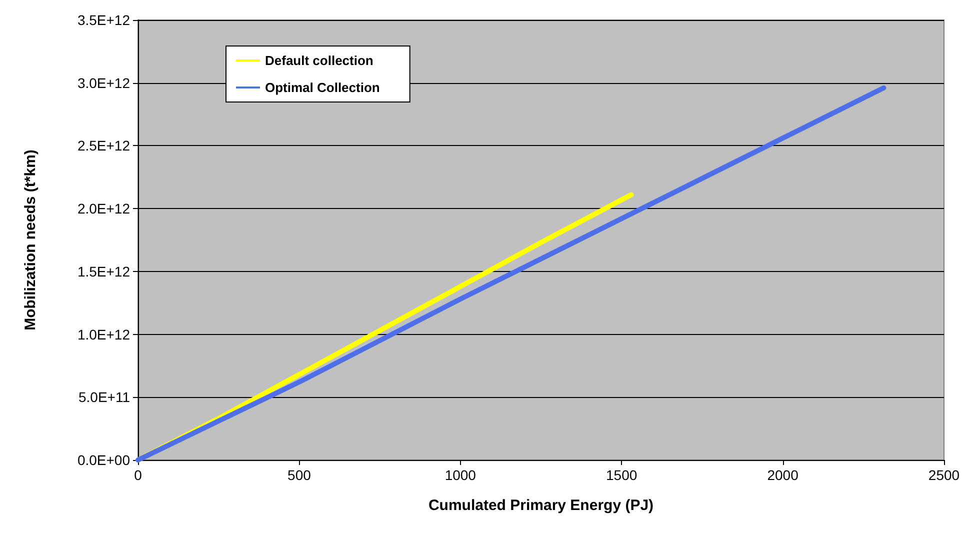 The width and height of the screenshot is (974, 534). What do you see at coordinates (300, 475) in the screenshot?
I see `x-tick-label: 500` at bounding box center [300, 475].